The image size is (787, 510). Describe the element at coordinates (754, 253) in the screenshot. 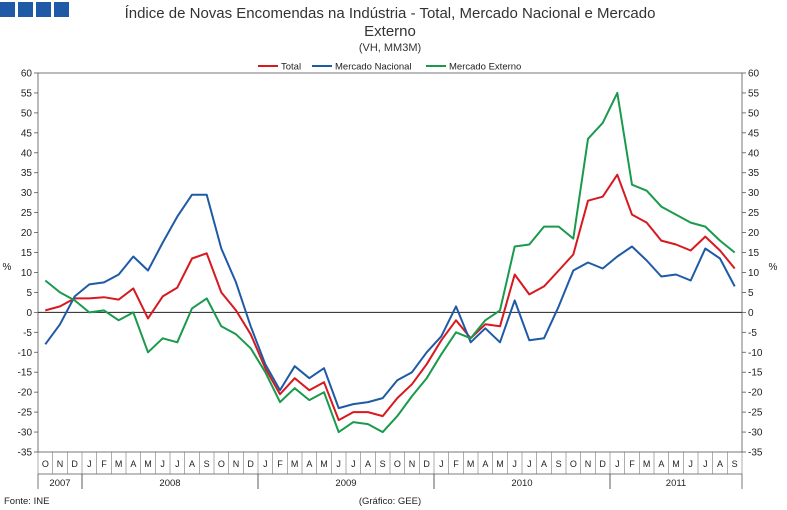

I see `y-tick-label-right: 15` at that location.